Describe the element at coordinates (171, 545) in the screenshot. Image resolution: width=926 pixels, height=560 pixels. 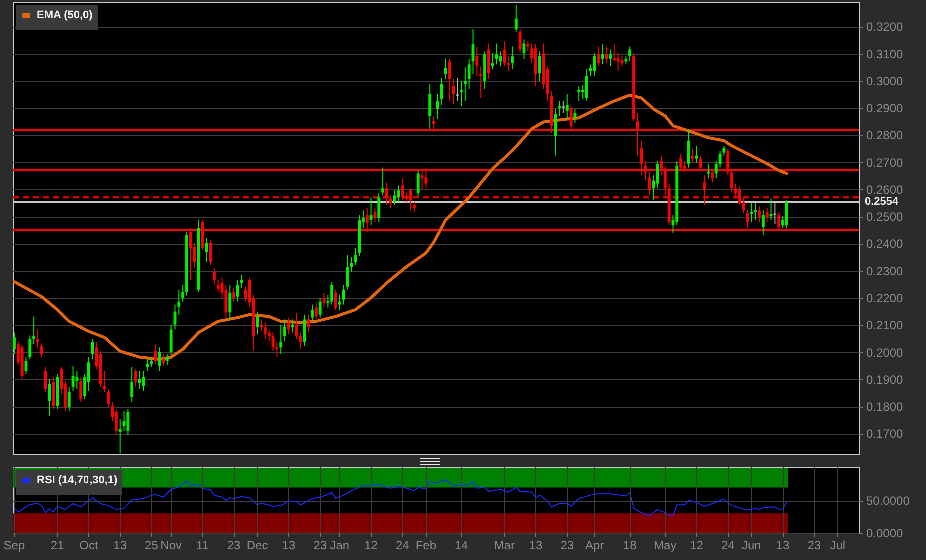
I see `x-tick-label: Nov` at that location.